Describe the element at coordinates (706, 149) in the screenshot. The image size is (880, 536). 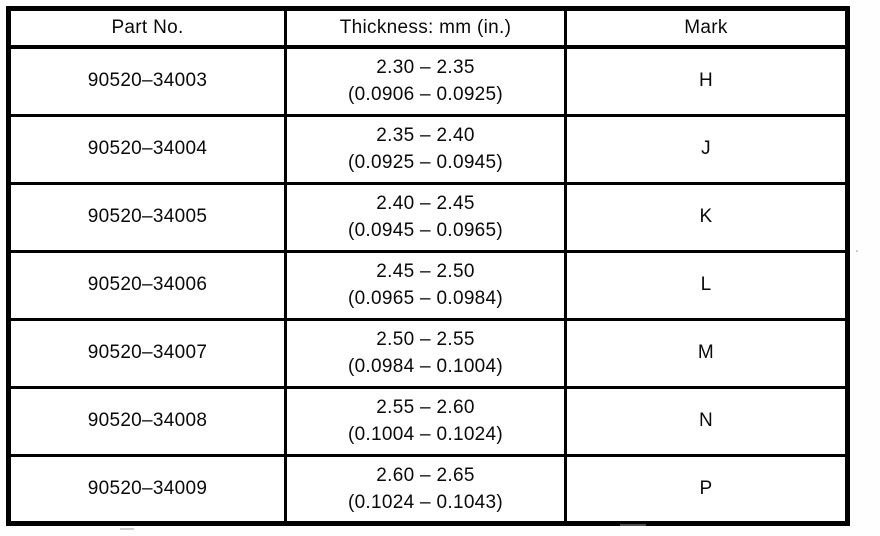
I see `mark-cell: J` at that location.